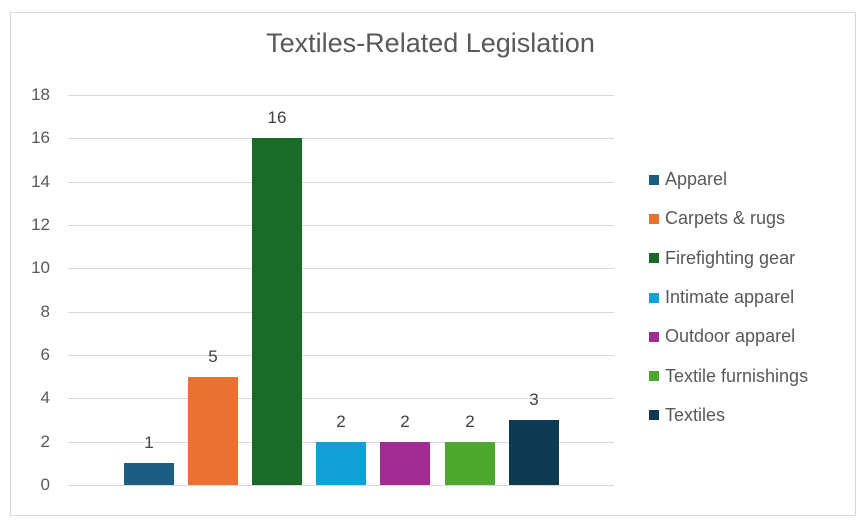 The image size is (861, 524). Describe the element at coordinates (149, 474) in the screenshot. I see `bar-apparel` at that location.